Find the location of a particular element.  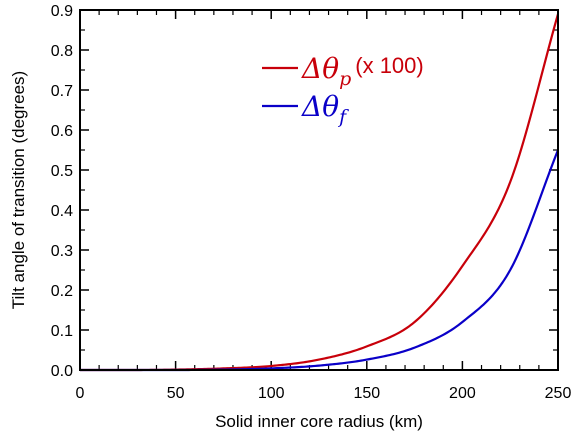

legend-label: Δθf is located at coordinates (325, 109).